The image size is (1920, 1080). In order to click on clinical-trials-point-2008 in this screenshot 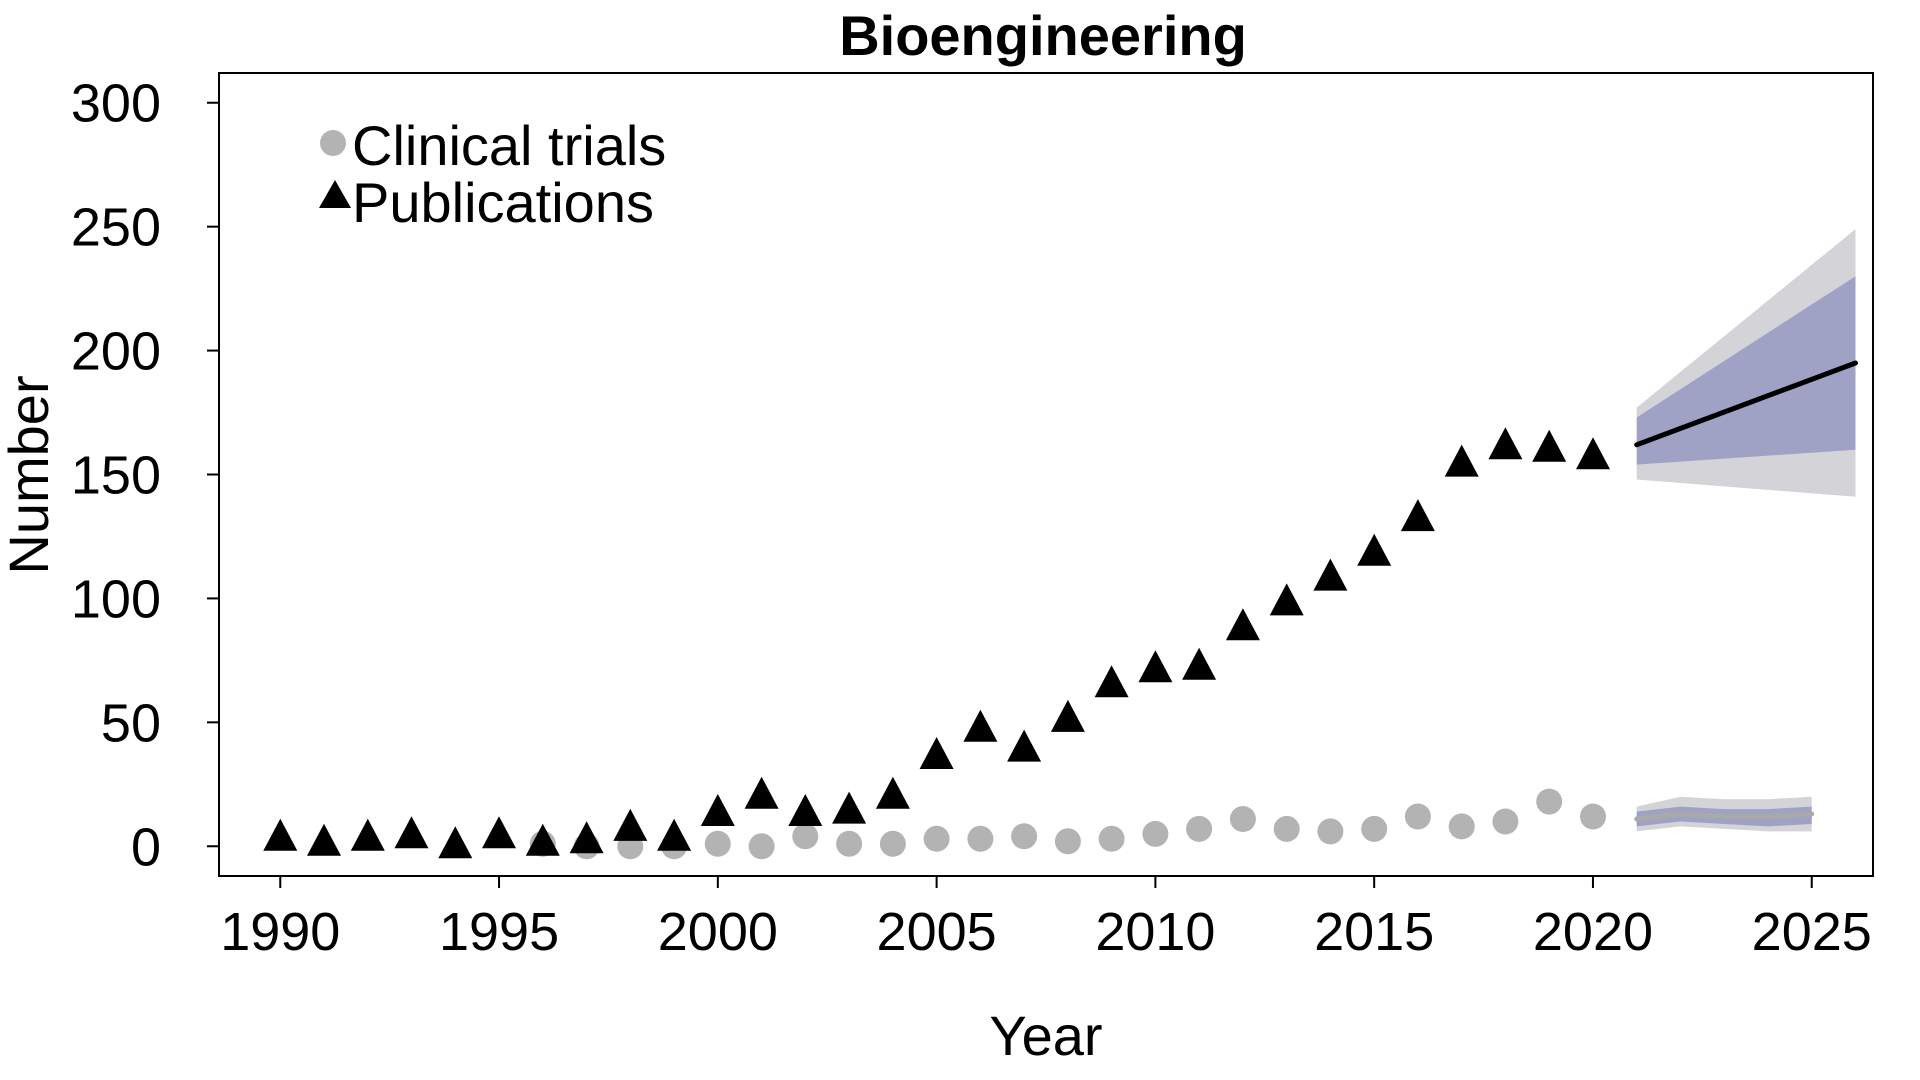, I will do `click(1067, 841)`.